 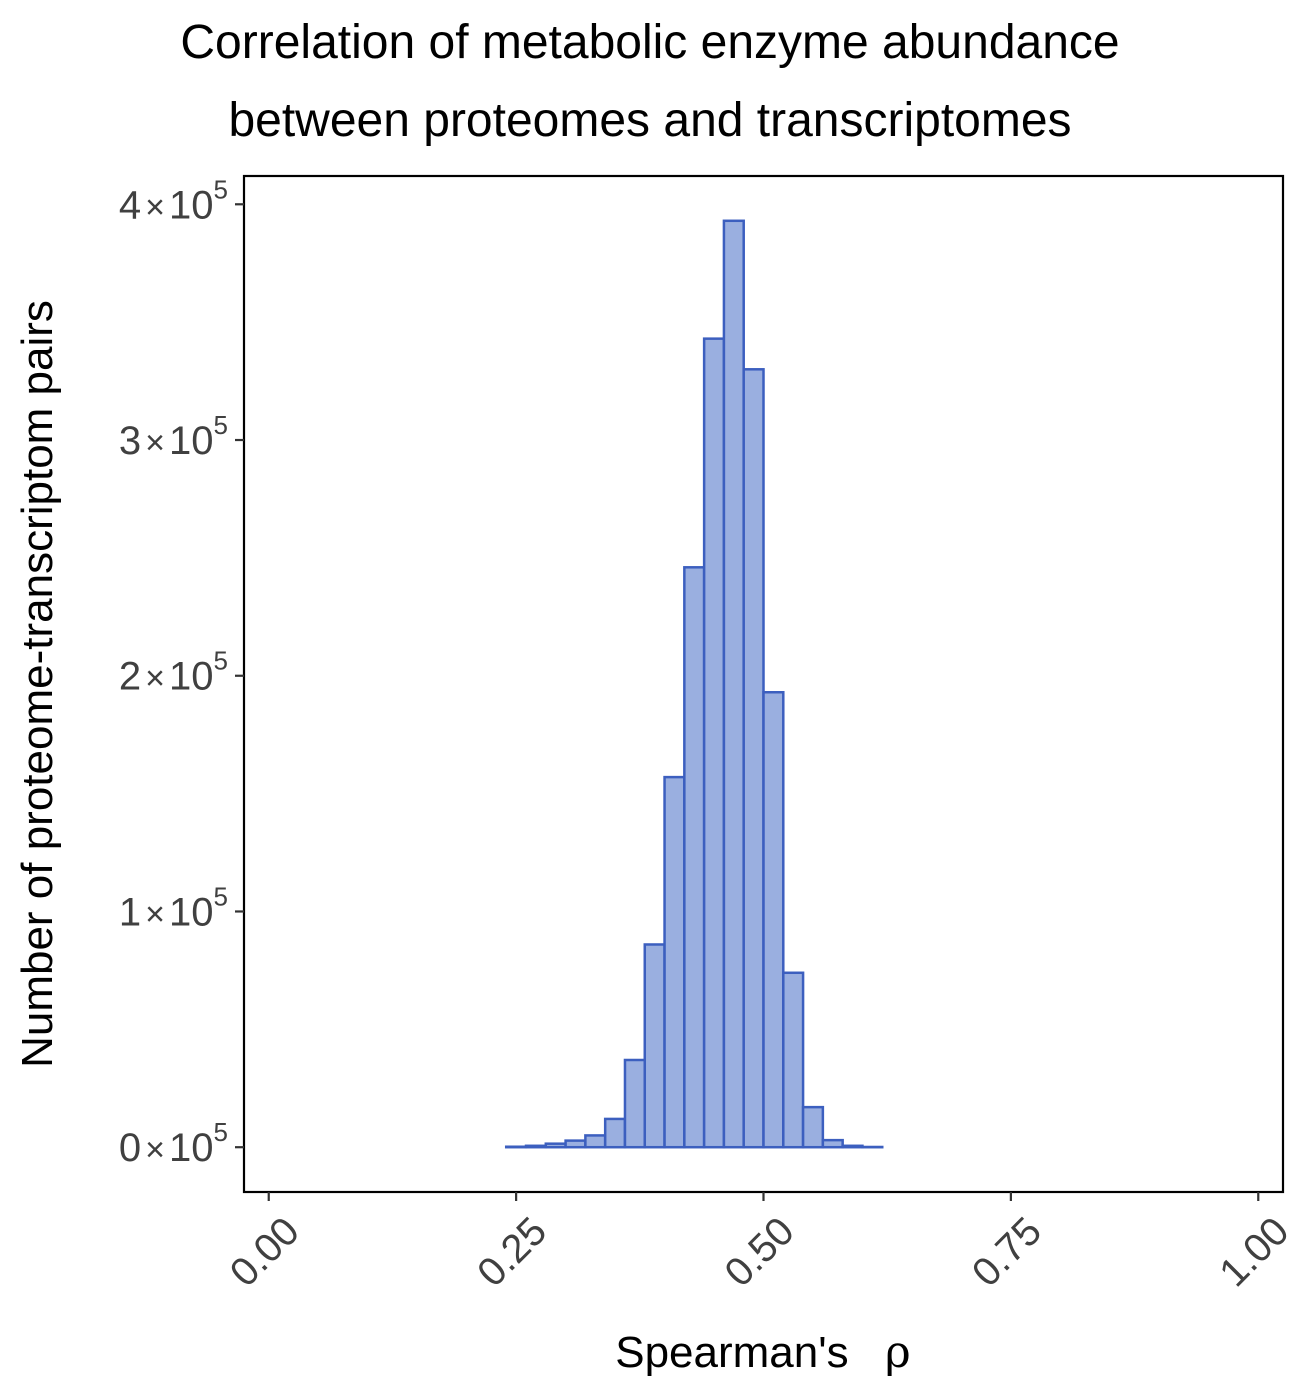 I want to click on y-tick-label: 2 × 10⁵, so click(x=173, y=672).